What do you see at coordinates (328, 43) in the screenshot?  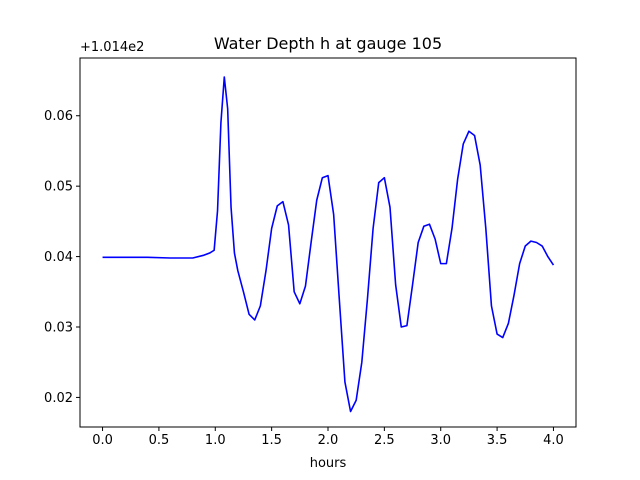 I see `chart-title: Water Depth h at gauge 105` at bounding box center [328, 43].